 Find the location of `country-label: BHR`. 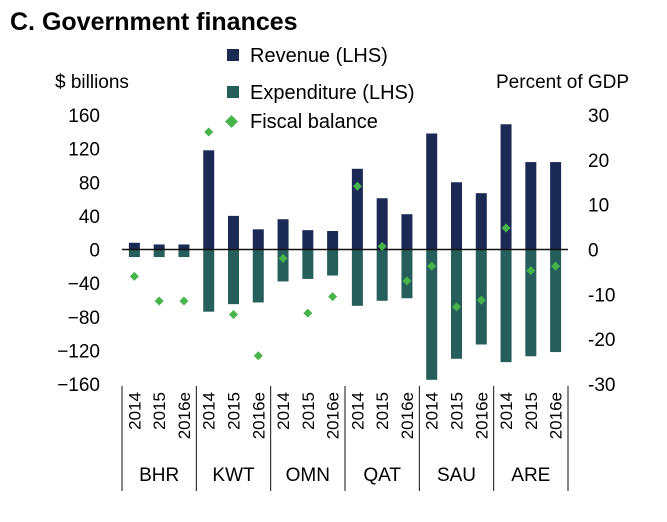

country-label: BHR is located at coordinates (159, 475).